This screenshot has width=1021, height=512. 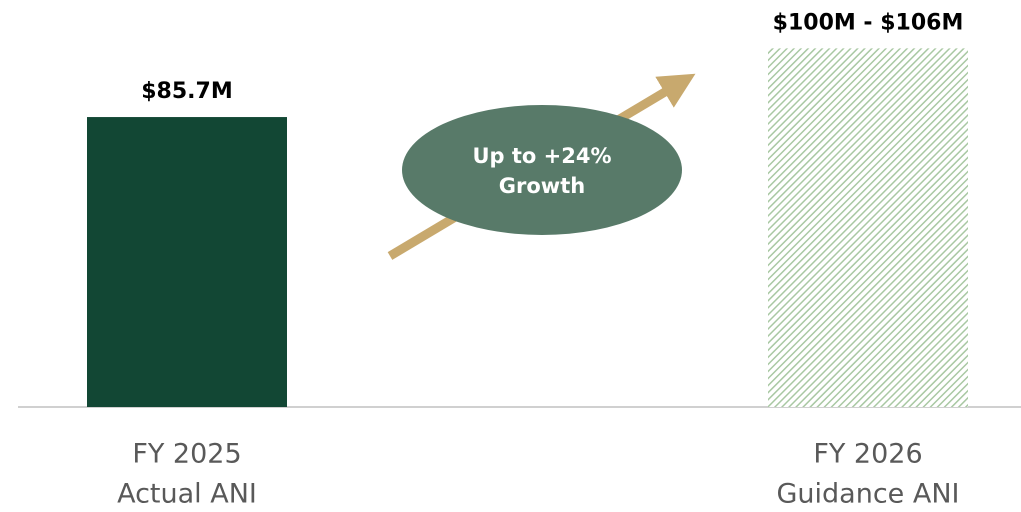 What do you see at coordinates (868, 22) in the screenshot?
I see `value-label: $100M - $106M` at bounding box center [868, 22].